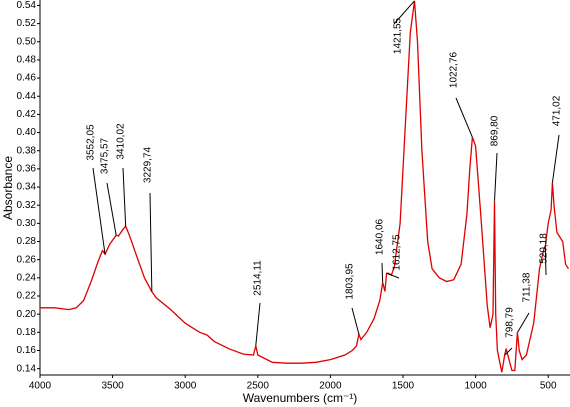  Describe the element at coordinates (185, 386) in the screenshot. I see `x-tick-label: 3000` at that location.